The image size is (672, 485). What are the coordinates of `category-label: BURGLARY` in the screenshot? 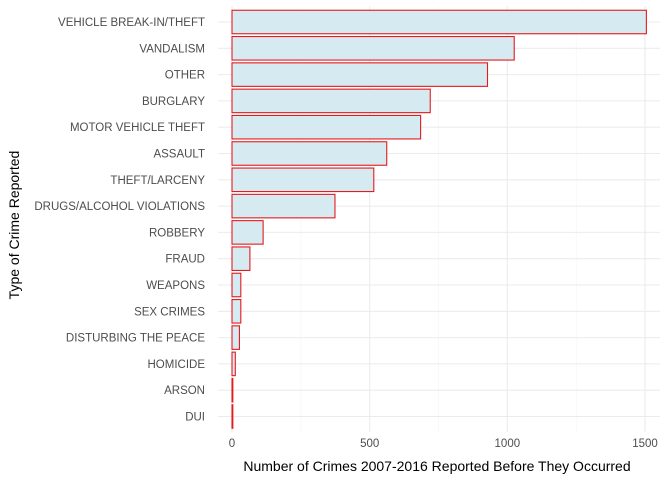 It's located at (173, 102).